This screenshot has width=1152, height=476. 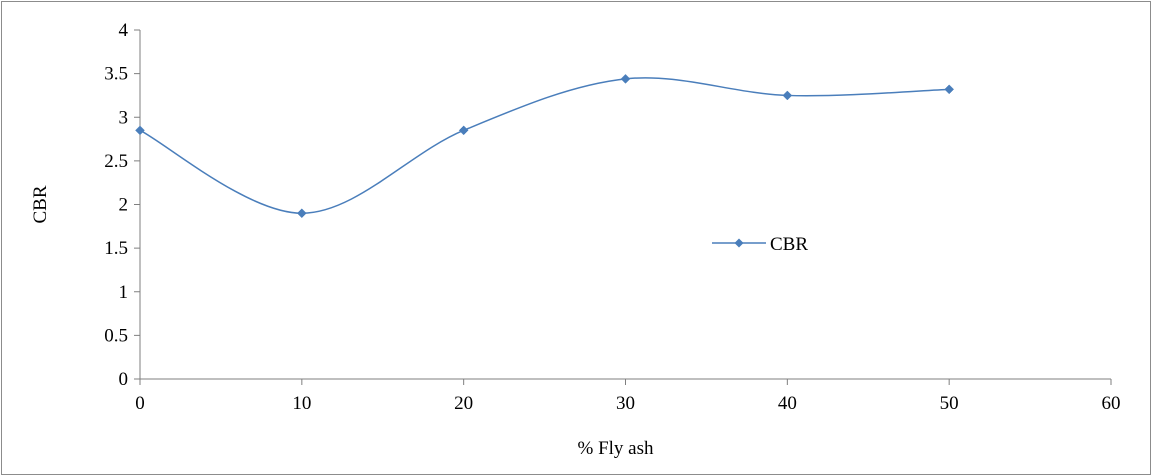 I want to click on legend-marker-icon, so click(x=739, y=243).